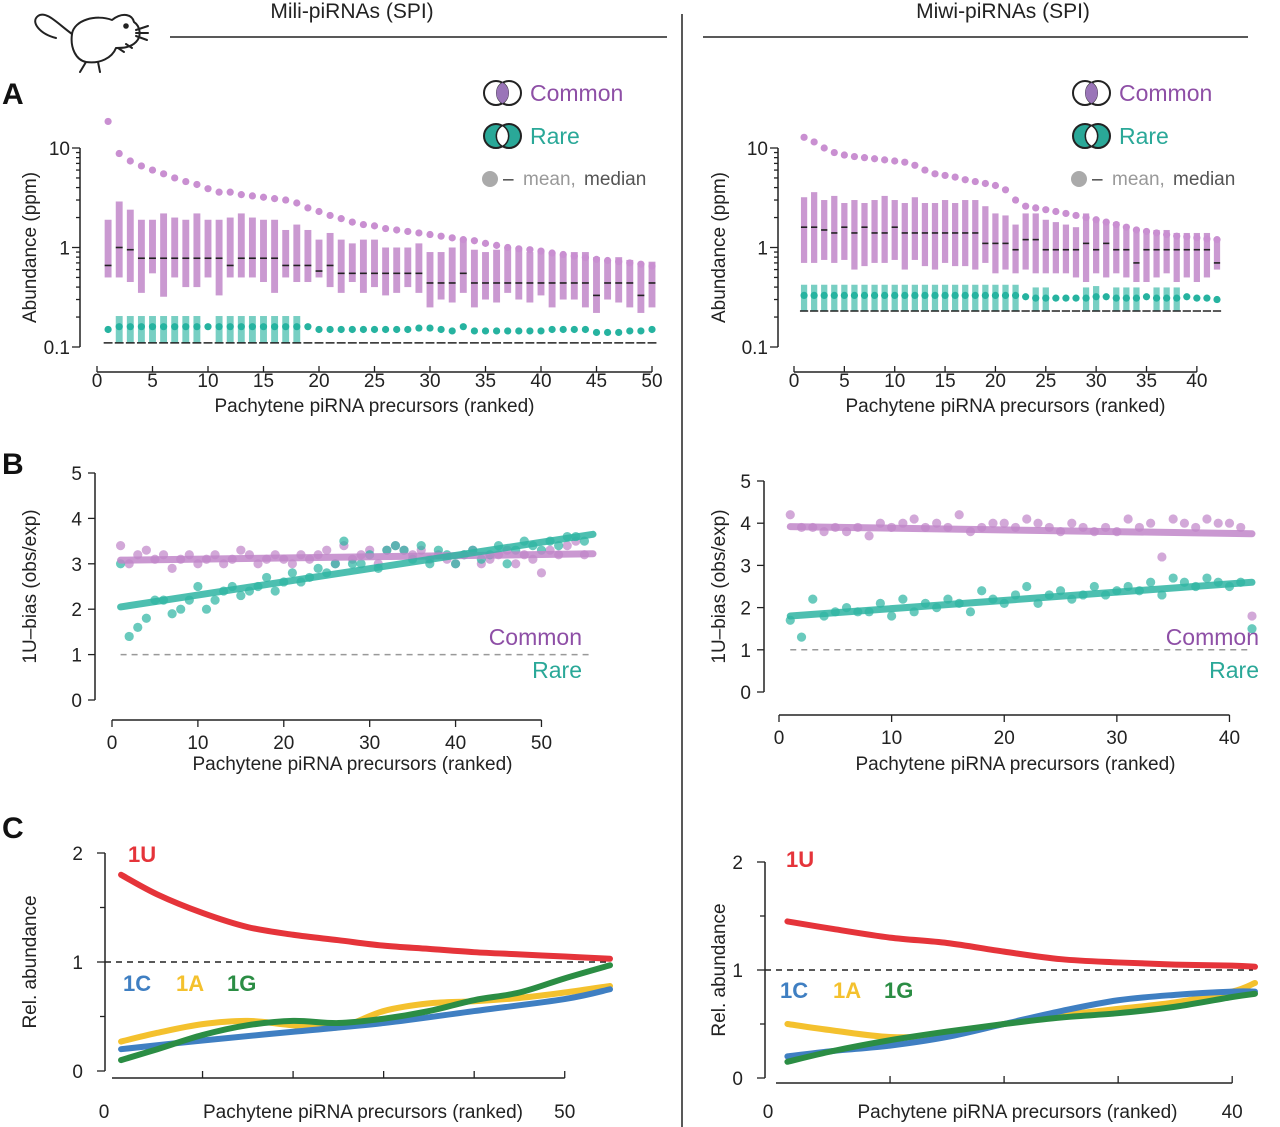 The width and height of the screenshot is (1280, 1127). Describe the element at coordinates (1004, 738) in the screenshot. I see `x-tick-label: 20` at that location.